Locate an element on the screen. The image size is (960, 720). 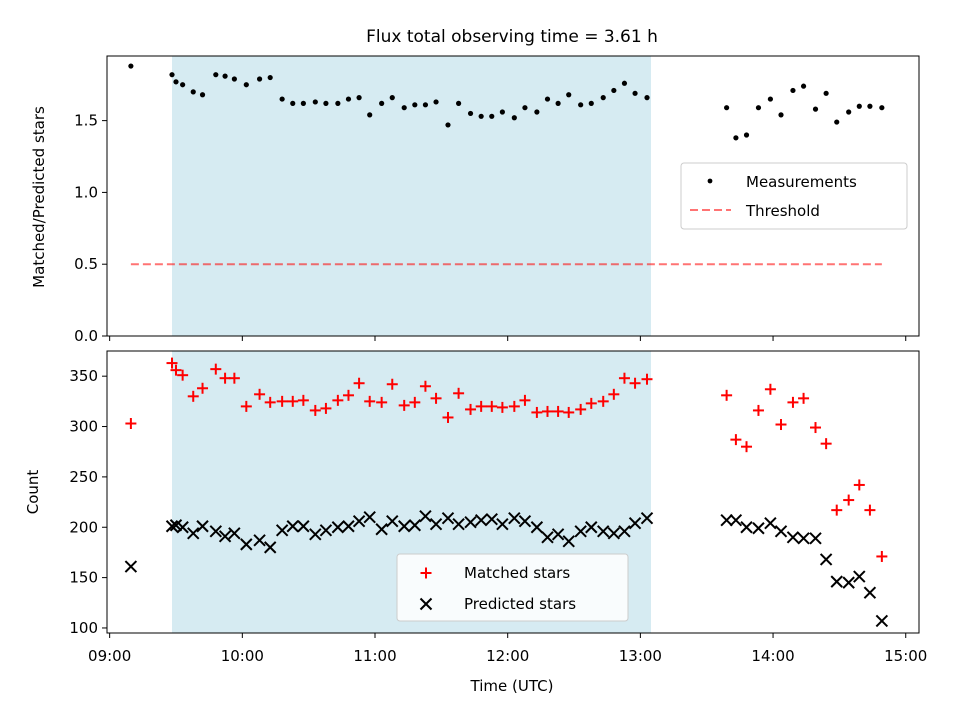
bottom-xtick-label: 11:00 is located at coordinates (374, 656).